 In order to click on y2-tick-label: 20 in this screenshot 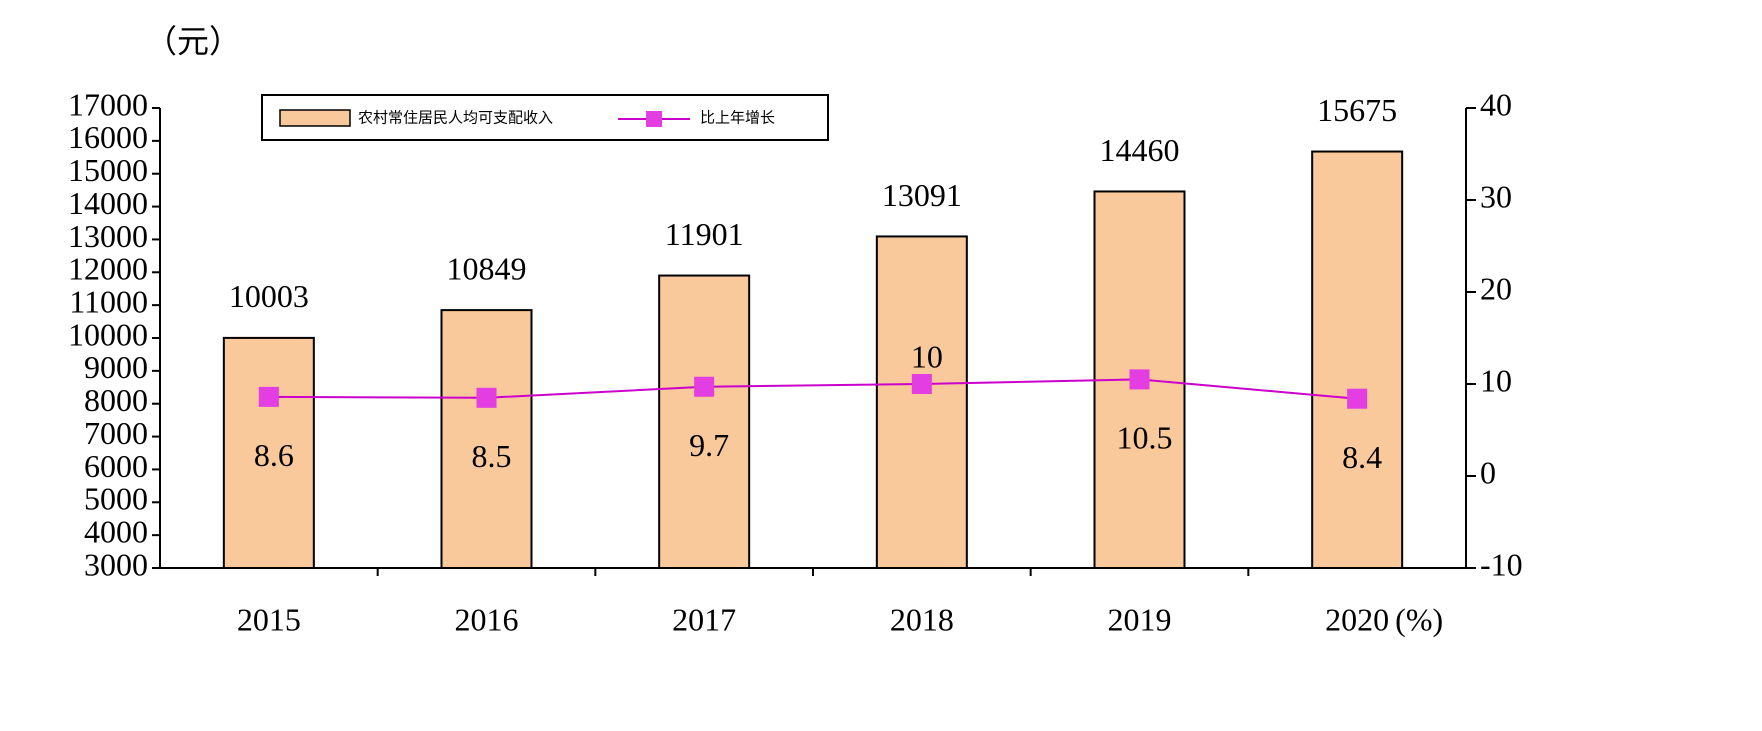, I will do `click(1496, 288)`.